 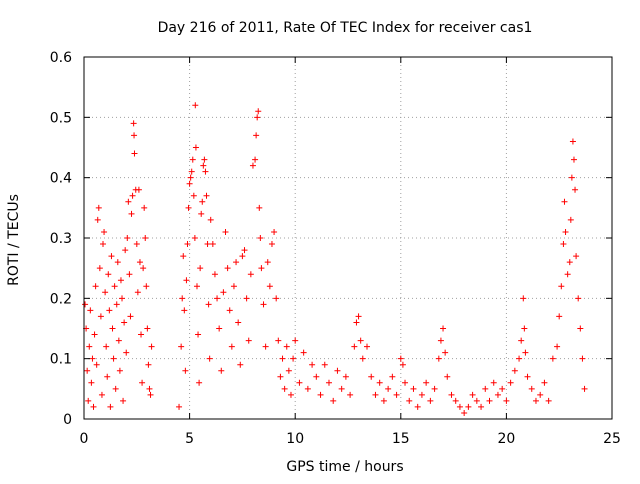 What do you see at coordinates (61, 239) in the screenshot?
I see `y-tick-label: 0.3` at bounding box center [61, 239].